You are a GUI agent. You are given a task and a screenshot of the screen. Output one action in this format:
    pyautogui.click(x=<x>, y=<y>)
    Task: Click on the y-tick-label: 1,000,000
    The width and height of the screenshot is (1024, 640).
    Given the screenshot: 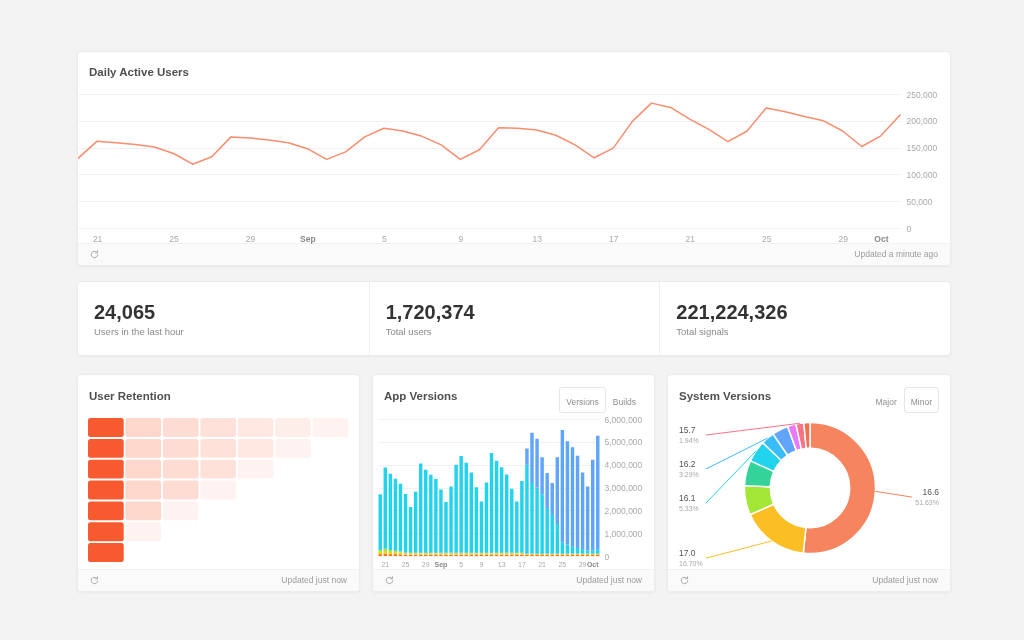 What is the action you would take?
    pyautogui.click(x=623, y=533)
    